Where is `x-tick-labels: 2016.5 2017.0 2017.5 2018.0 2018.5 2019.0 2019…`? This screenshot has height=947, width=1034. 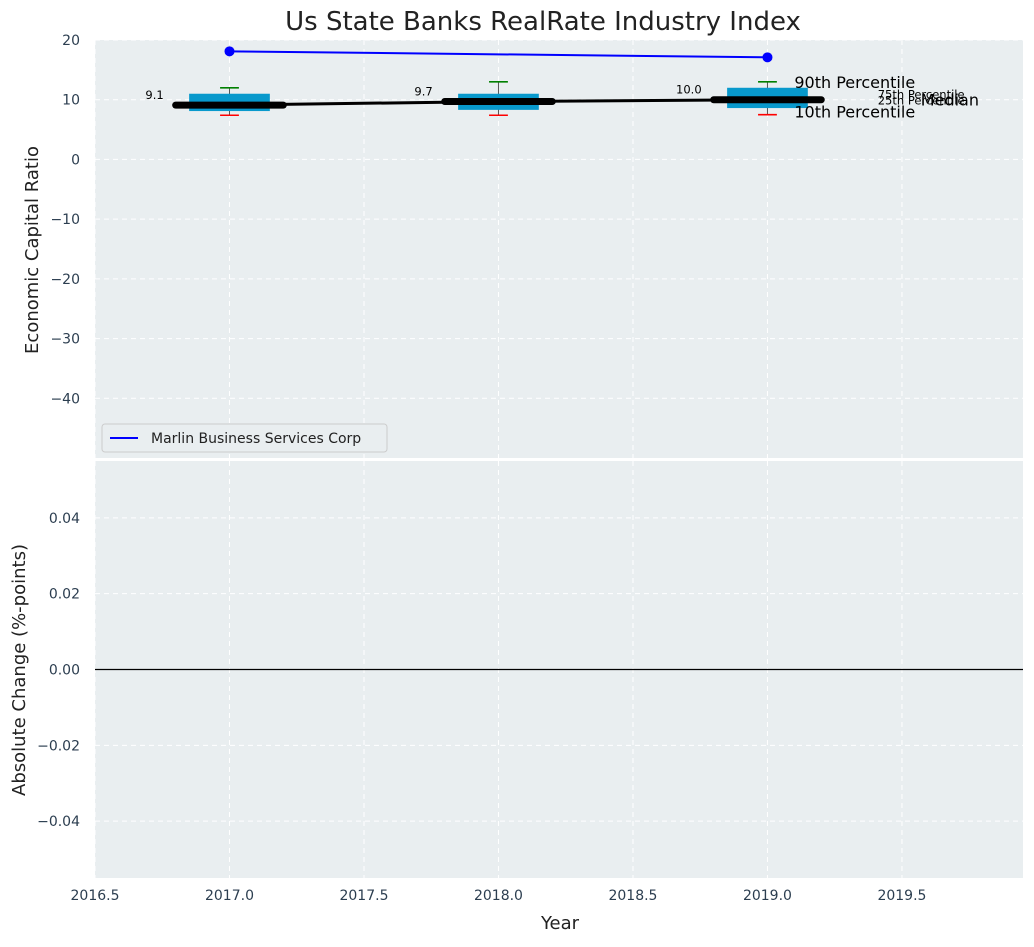
x-tick-labels: 2016.5 2017.0 2017.5 2018.0 2018.5 2019.0 2019… is located at coordinates (499, 896).